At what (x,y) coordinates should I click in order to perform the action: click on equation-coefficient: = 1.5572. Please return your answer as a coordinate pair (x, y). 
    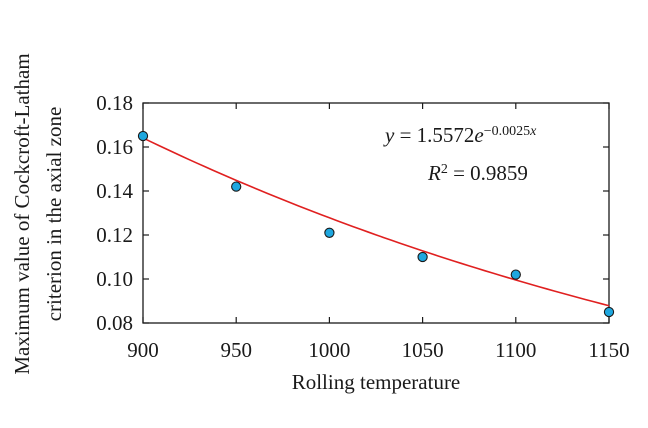
    Looking at the image, I should click on (434, 135).